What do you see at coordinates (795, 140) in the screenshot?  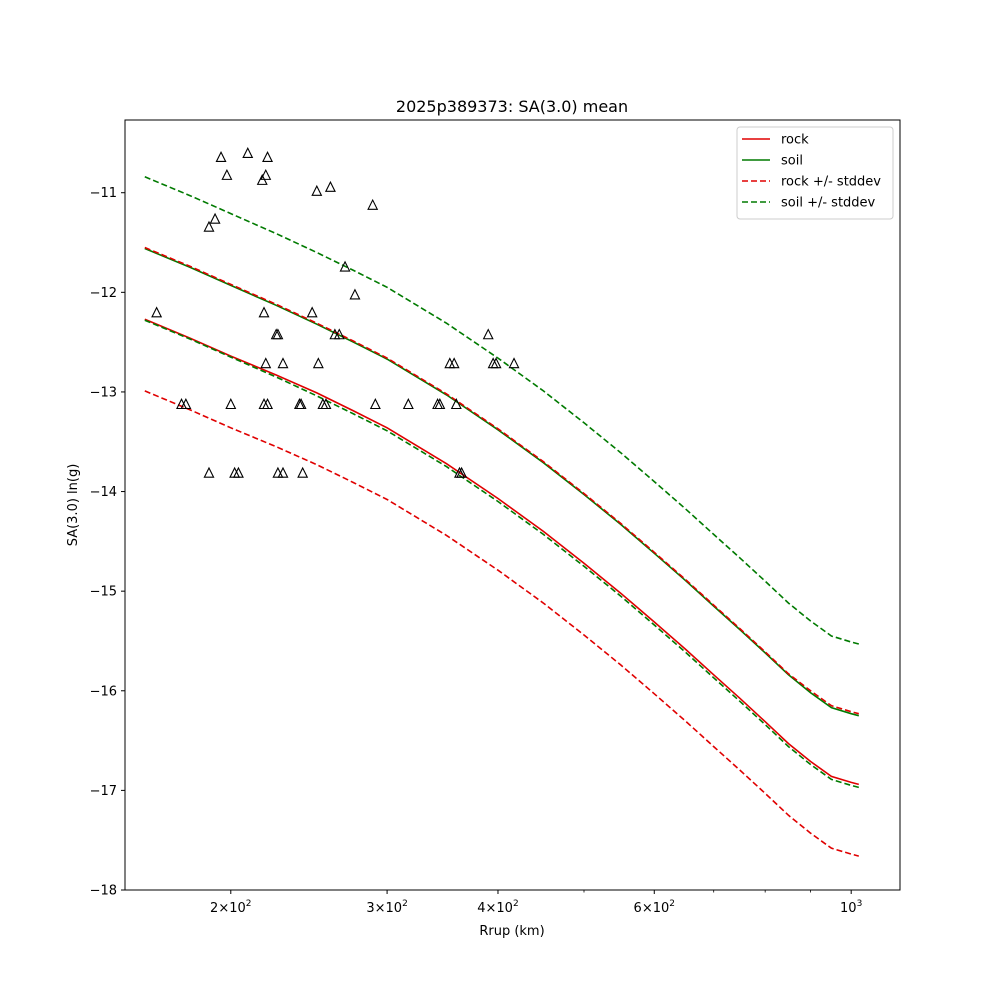 I see `legend-label: rock` at bounding box center [795, 140].